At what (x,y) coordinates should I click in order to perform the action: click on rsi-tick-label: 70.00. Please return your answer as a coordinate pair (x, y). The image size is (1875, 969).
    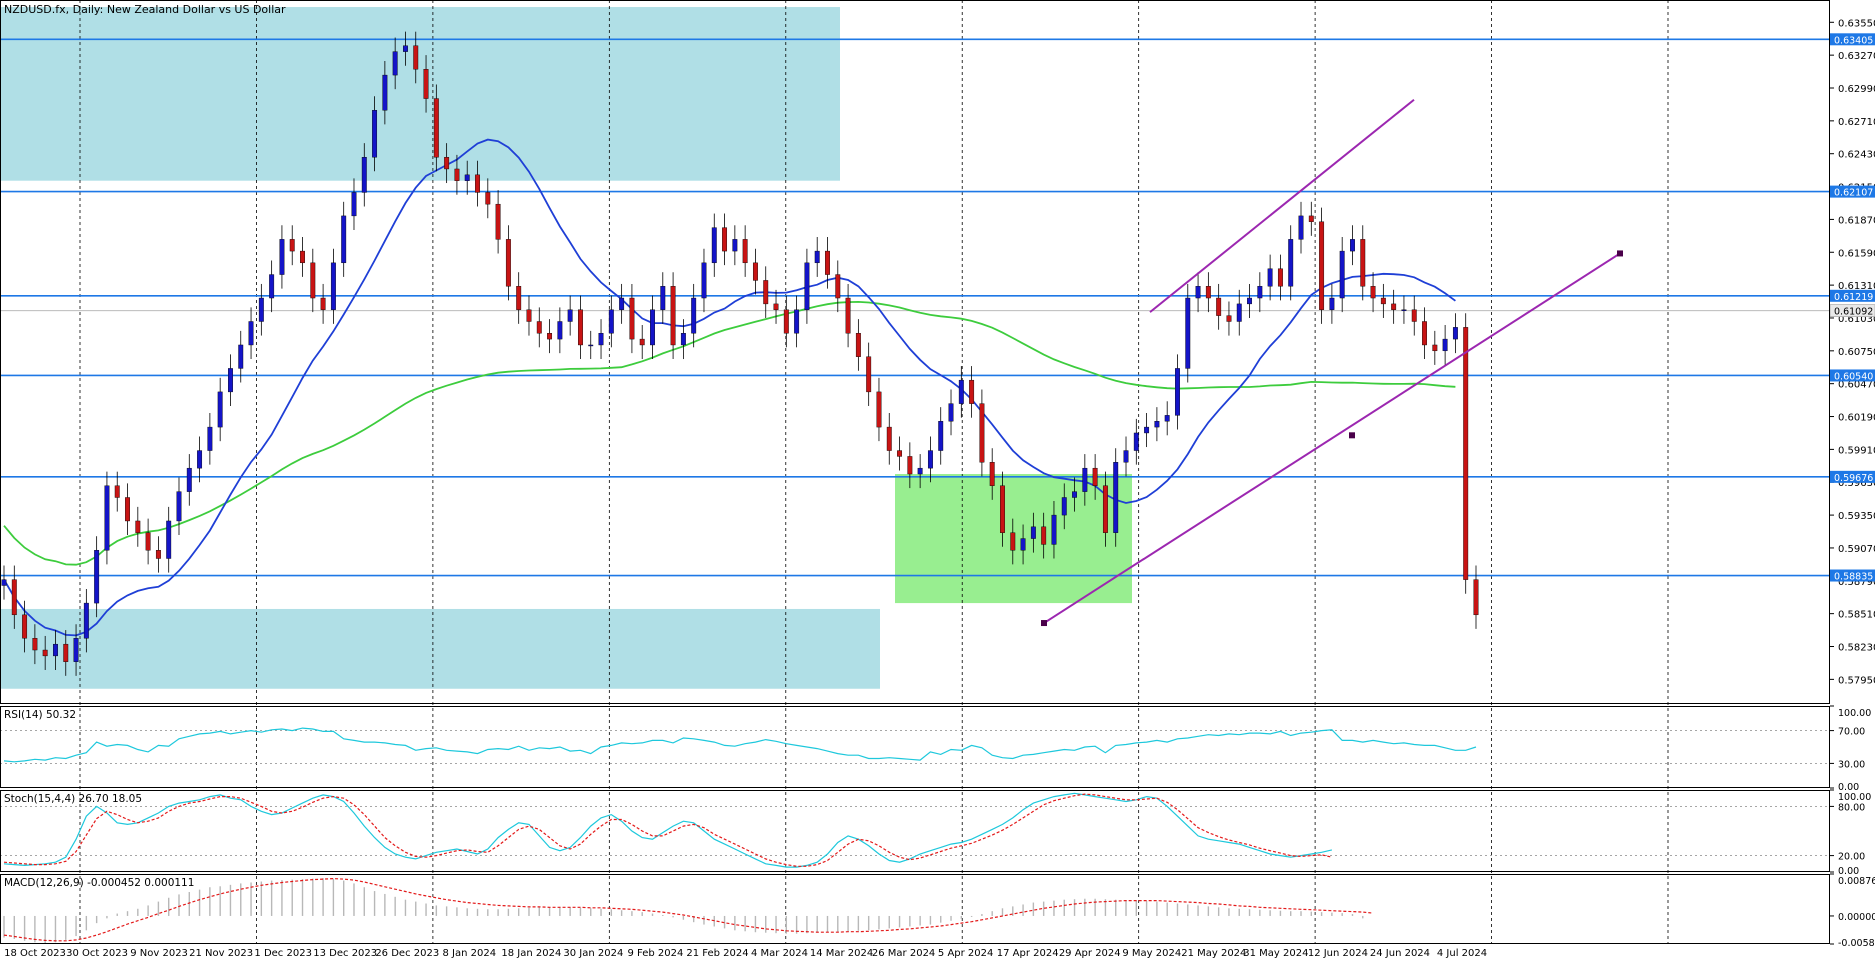
    Looking at the image, I should click on (1851, 732).